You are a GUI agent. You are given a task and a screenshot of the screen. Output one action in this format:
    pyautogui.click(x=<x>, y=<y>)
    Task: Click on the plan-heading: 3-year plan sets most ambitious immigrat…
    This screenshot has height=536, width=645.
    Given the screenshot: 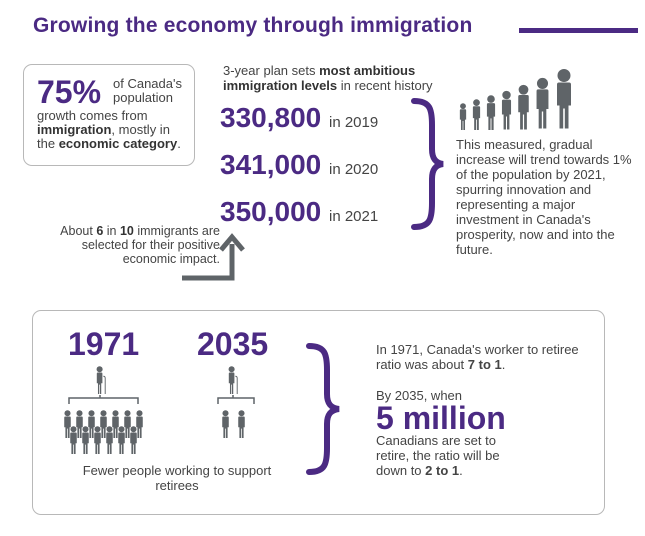 What is the action you would take?
    pyautogui.click(x=328, y=78)
    